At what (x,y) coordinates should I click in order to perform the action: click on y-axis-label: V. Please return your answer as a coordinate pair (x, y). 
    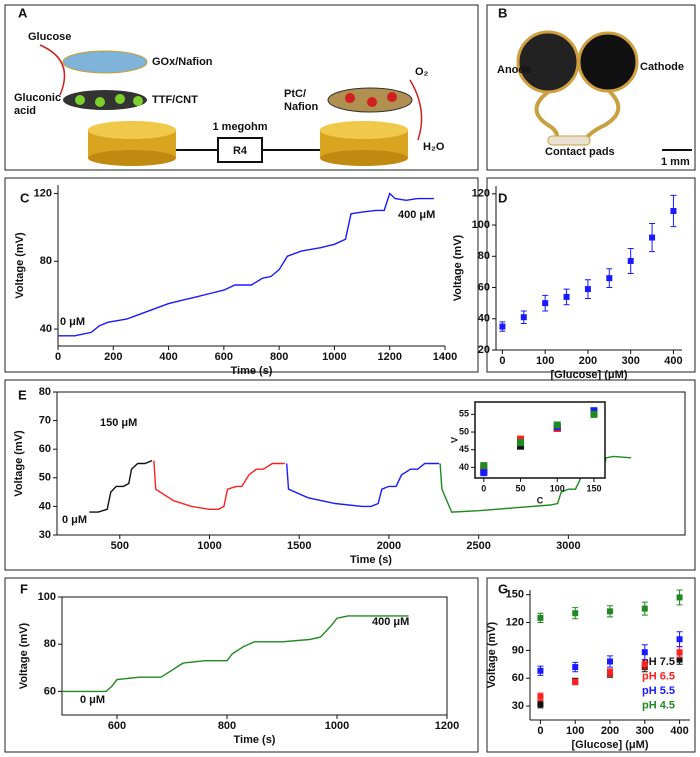
    Looking at the image, I should click on (454, 440).